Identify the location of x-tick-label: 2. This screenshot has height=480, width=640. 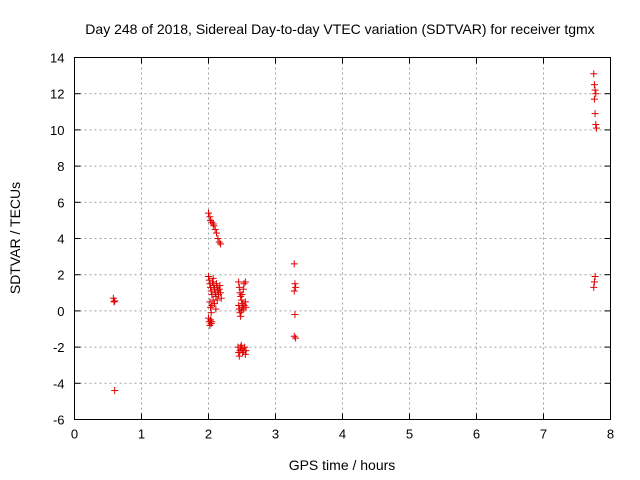
(208, 434).